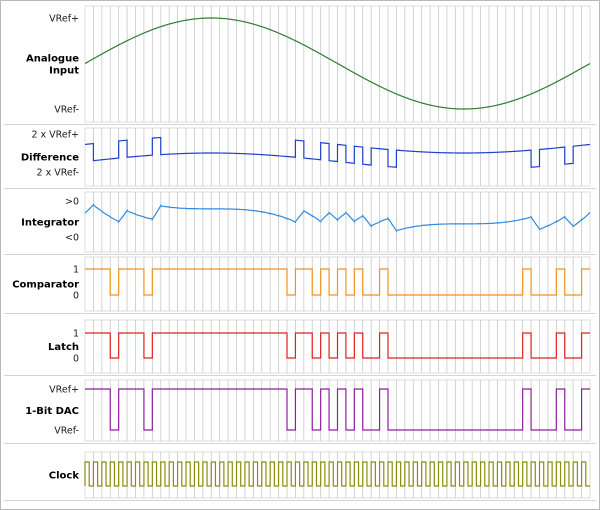 The width and height of the screenshot is (600, 510). I want to click on panel-title: Difference, so click(50, 158).